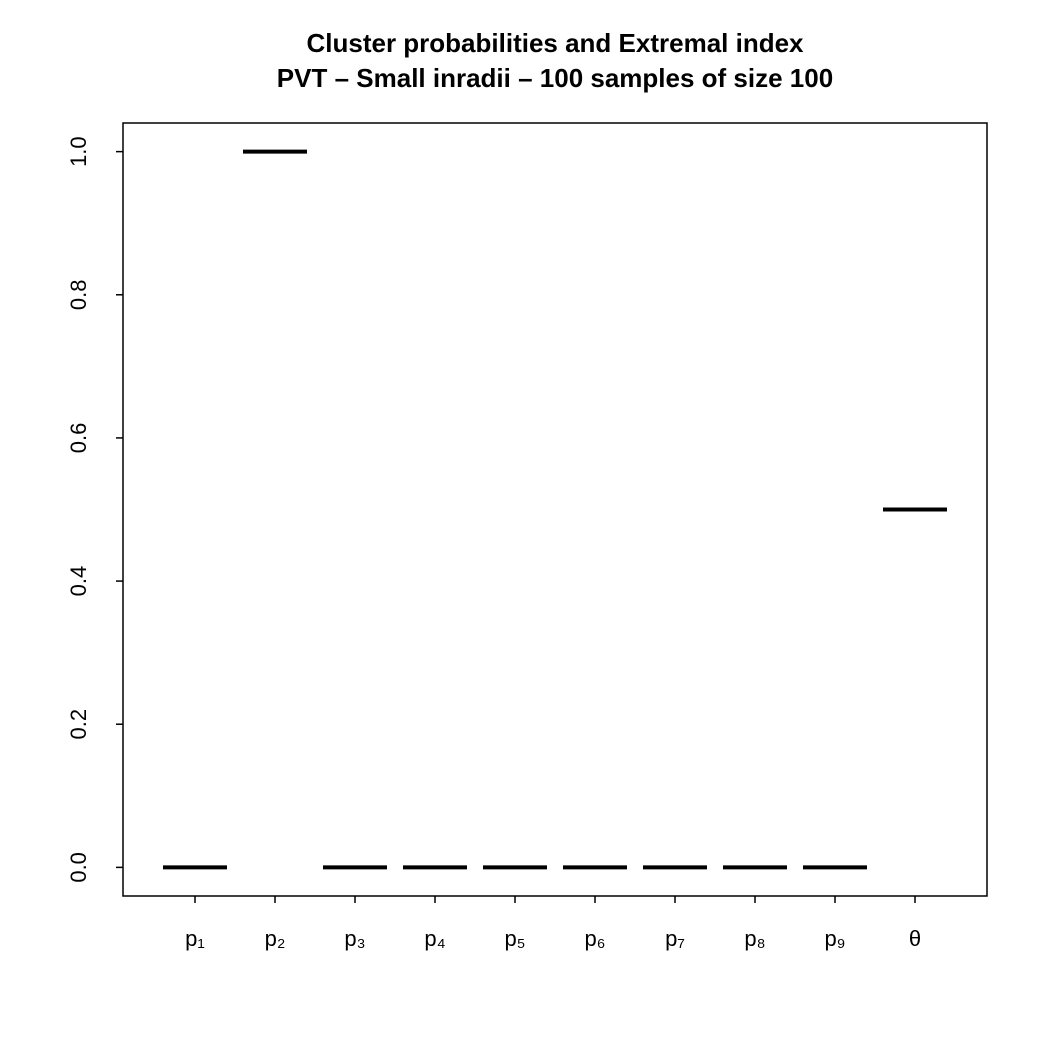 This screenshot has height=1050, width=1050. Describe the element at coordinates (434, 938) in the screenshot. I see `x-tick-label: p₄` at that location.